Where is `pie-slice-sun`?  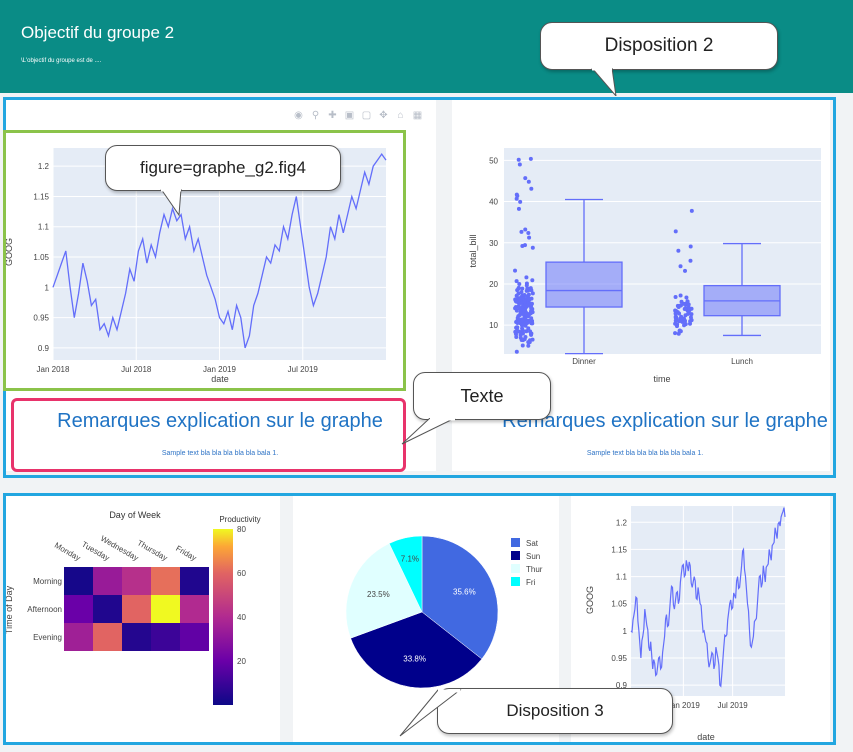
pie-slice-sun is located at coordinates (416, 650).